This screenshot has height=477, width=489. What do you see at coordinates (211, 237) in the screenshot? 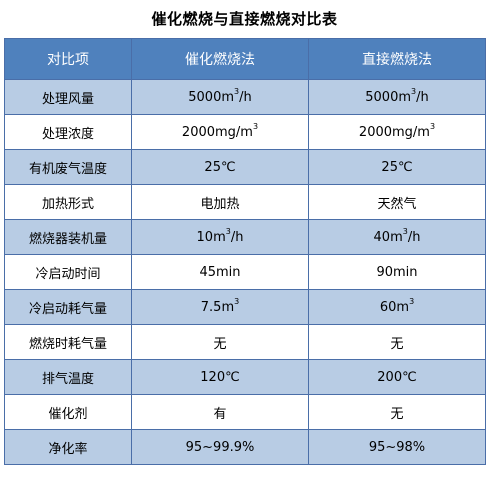
I see `value-text: 10m` at bounding box center [211, 237].